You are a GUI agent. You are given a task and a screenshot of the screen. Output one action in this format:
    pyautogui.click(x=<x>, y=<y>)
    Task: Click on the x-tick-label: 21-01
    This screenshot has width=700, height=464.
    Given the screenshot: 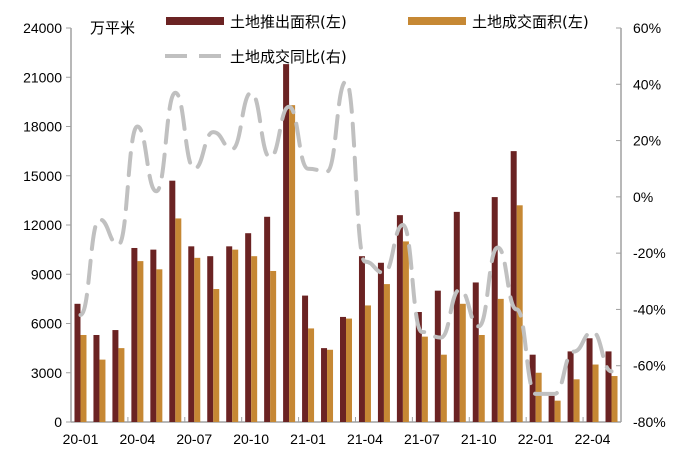 What is the action you would take?
    pyautogui.click(x=308, y=439)
    